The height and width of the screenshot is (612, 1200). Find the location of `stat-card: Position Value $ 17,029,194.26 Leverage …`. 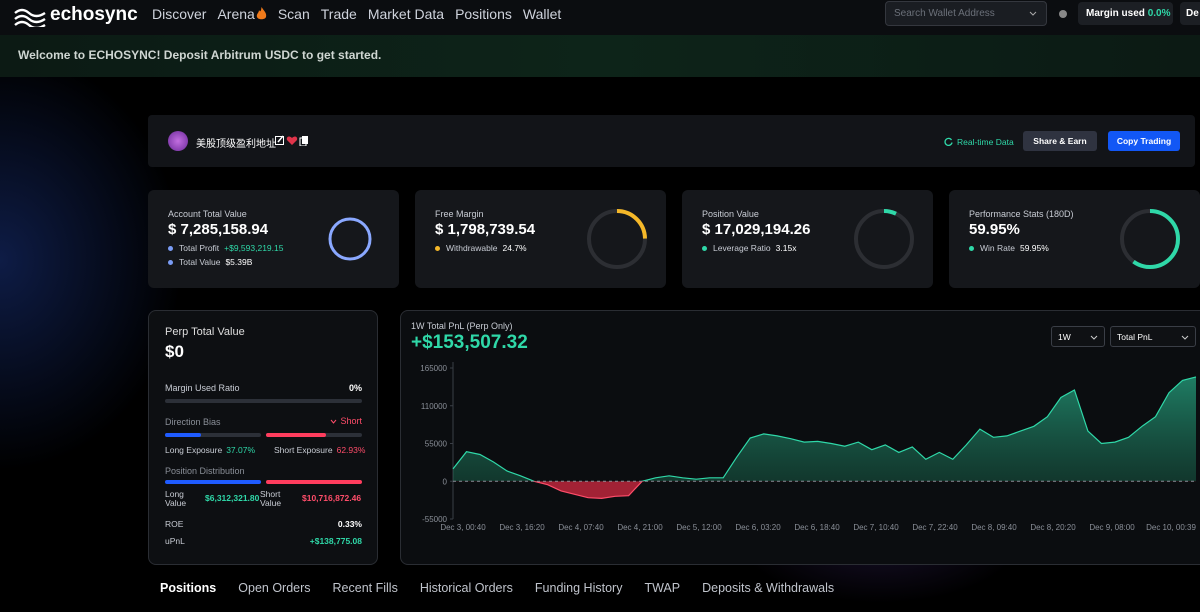

stat-card: Position Value $ 17,029,194.26 Leverage … is located at coordinates (807, 239).